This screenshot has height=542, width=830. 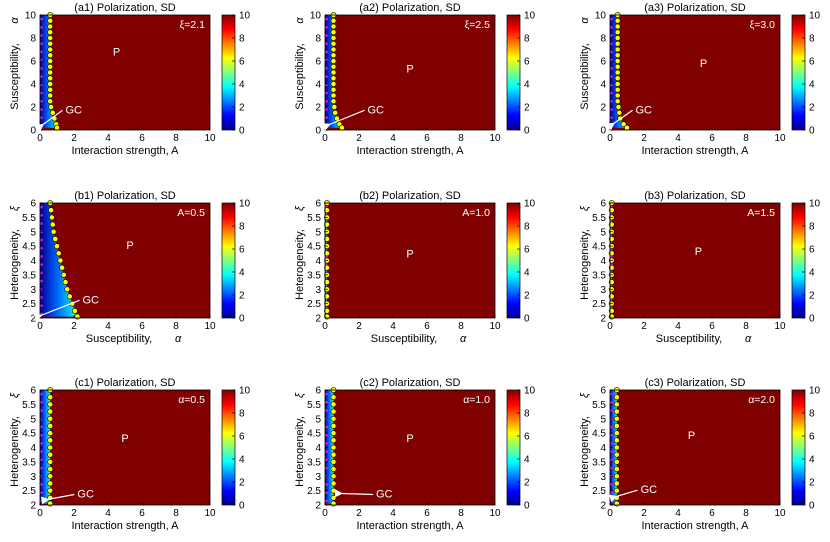 What do you see at coordinates (33, 319) in the screenshot?
I see `y-tick-label: 2` at bounding box center [33, 319].